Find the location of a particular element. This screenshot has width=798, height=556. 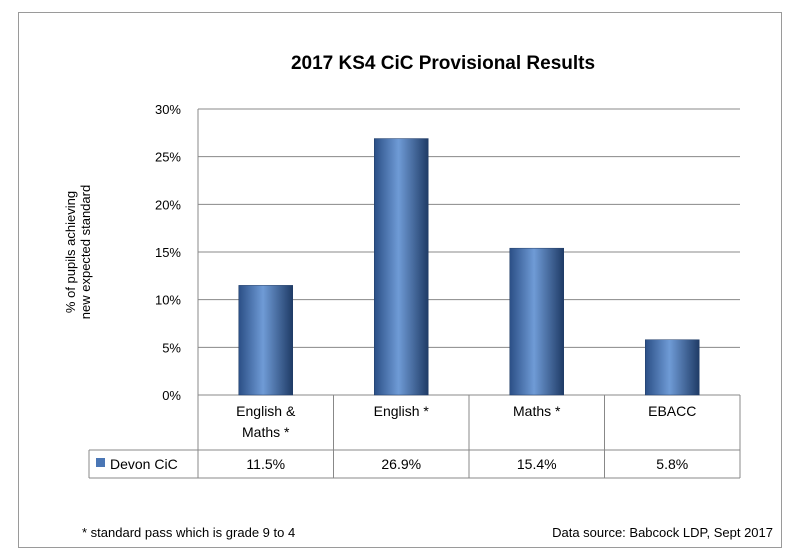

y-tick-label: 10% is located at coordinates (168, 300).